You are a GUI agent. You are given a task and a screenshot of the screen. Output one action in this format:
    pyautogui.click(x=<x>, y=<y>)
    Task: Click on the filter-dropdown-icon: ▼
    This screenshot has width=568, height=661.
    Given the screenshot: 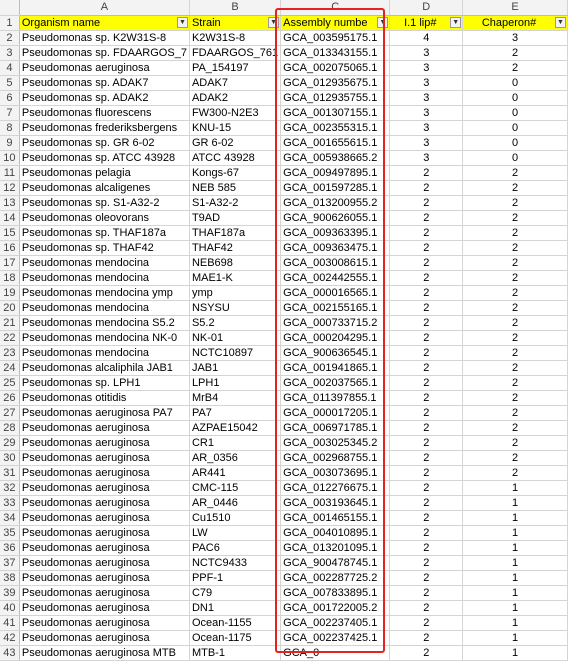 What is the action you would take?
    pyautogui.click(x=383, y=22)
    